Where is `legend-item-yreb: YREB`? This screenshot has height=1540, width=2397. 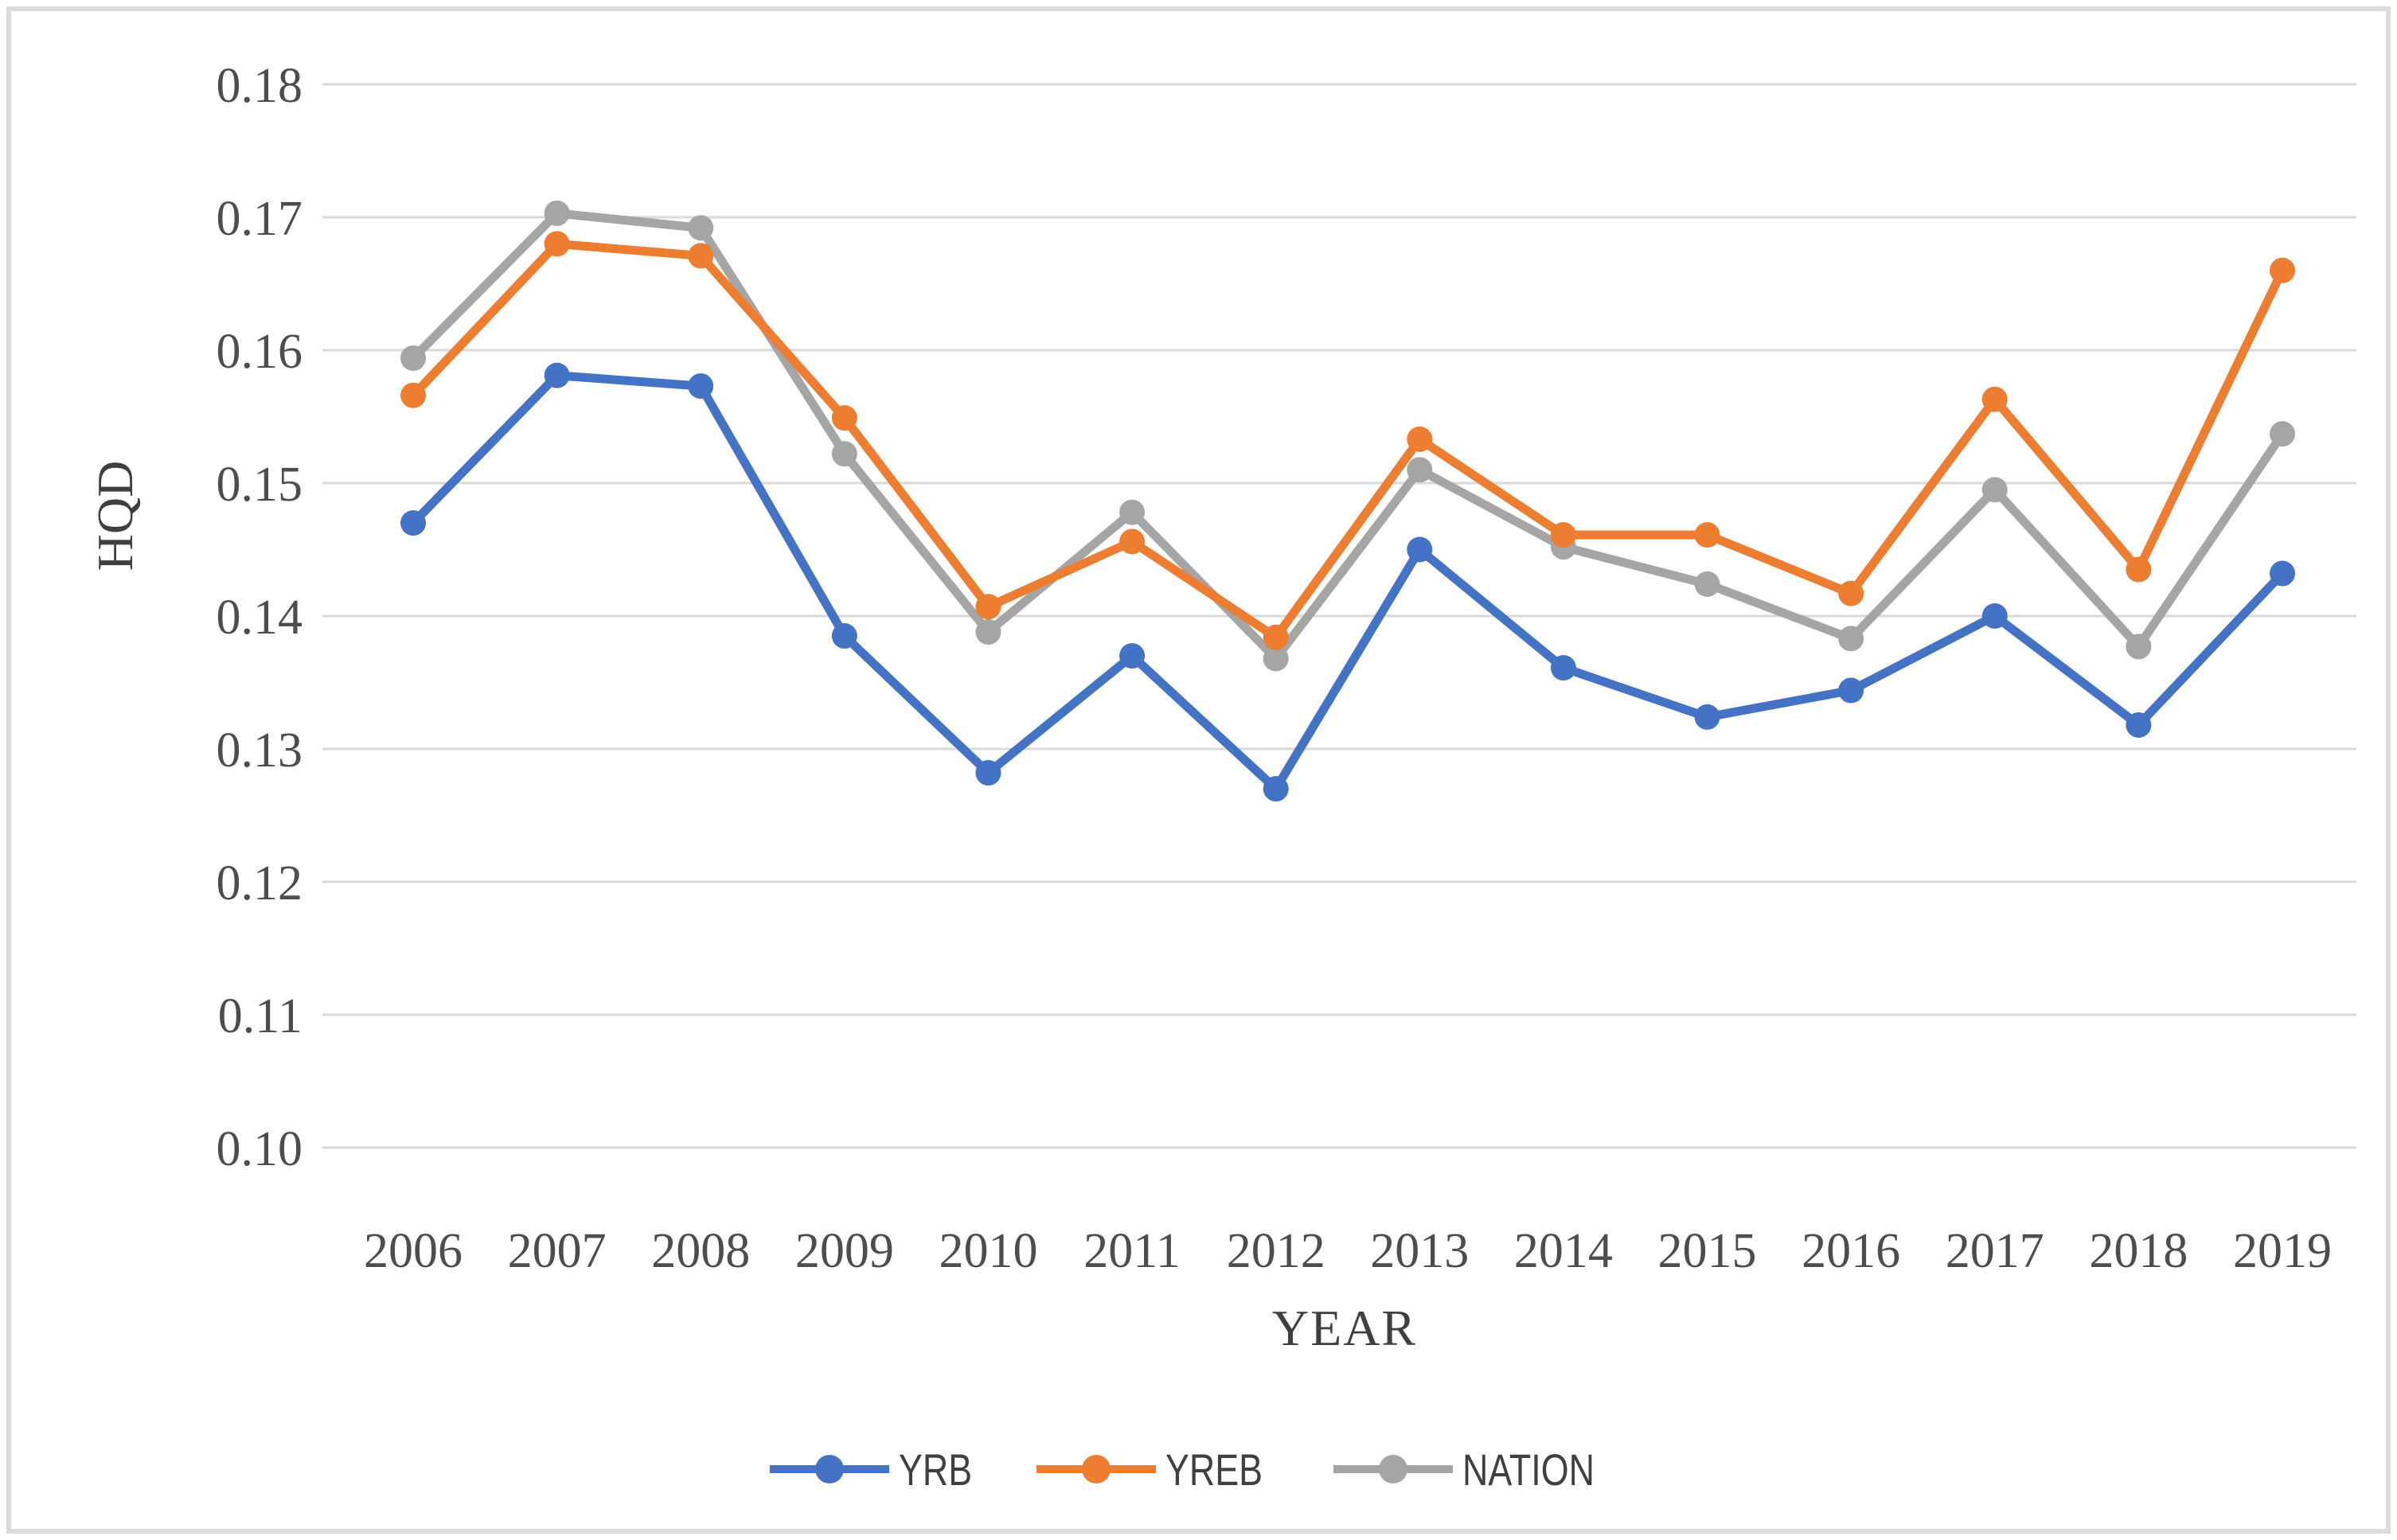 legend-item-yreb: YREB is located at coordinates (1161, 1469).